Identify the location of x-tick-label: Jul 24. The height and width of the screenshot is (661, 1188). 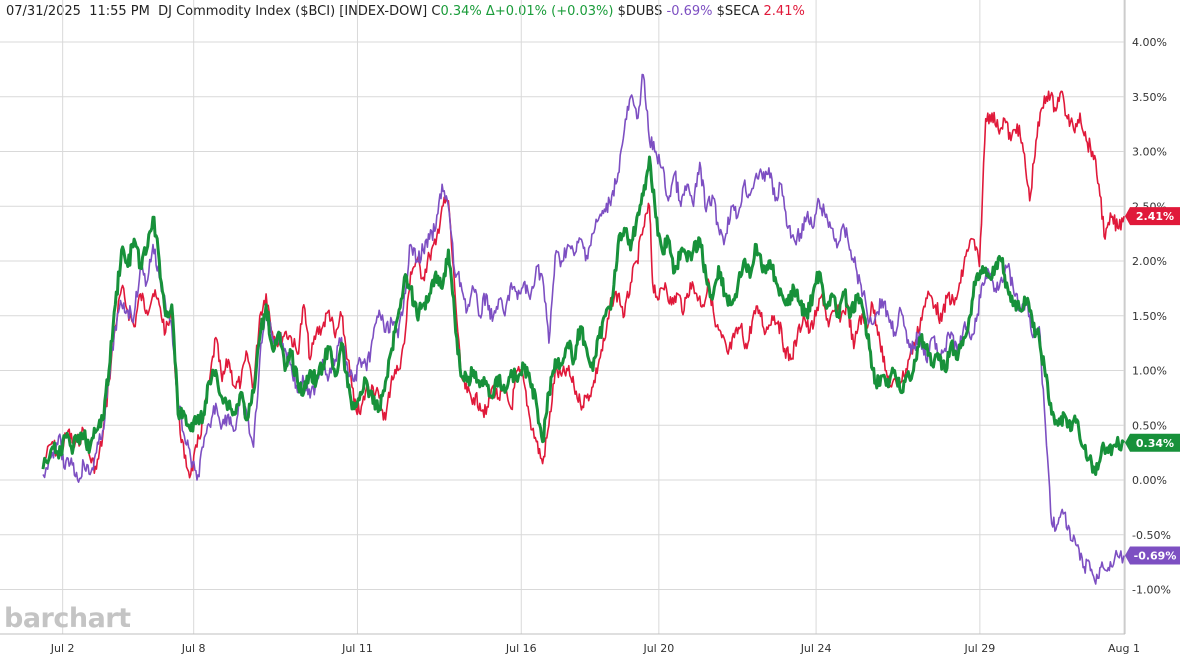
(816, 648).